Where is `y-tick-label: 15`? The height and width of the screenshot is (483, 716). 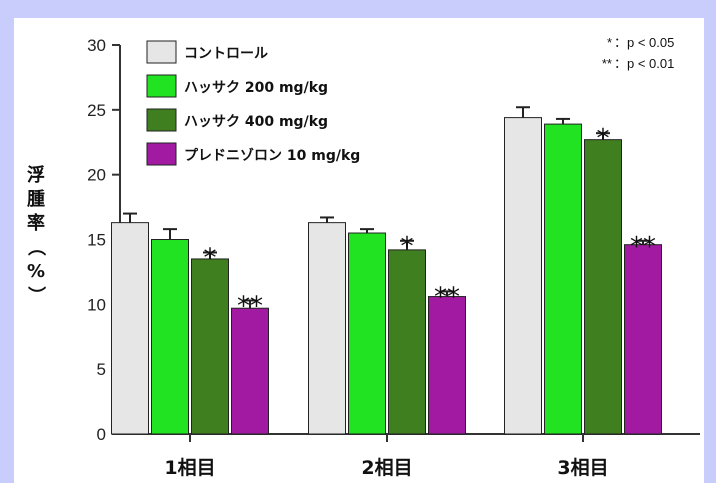
y-tick-label: 15 is located at coordinates (96, 240).